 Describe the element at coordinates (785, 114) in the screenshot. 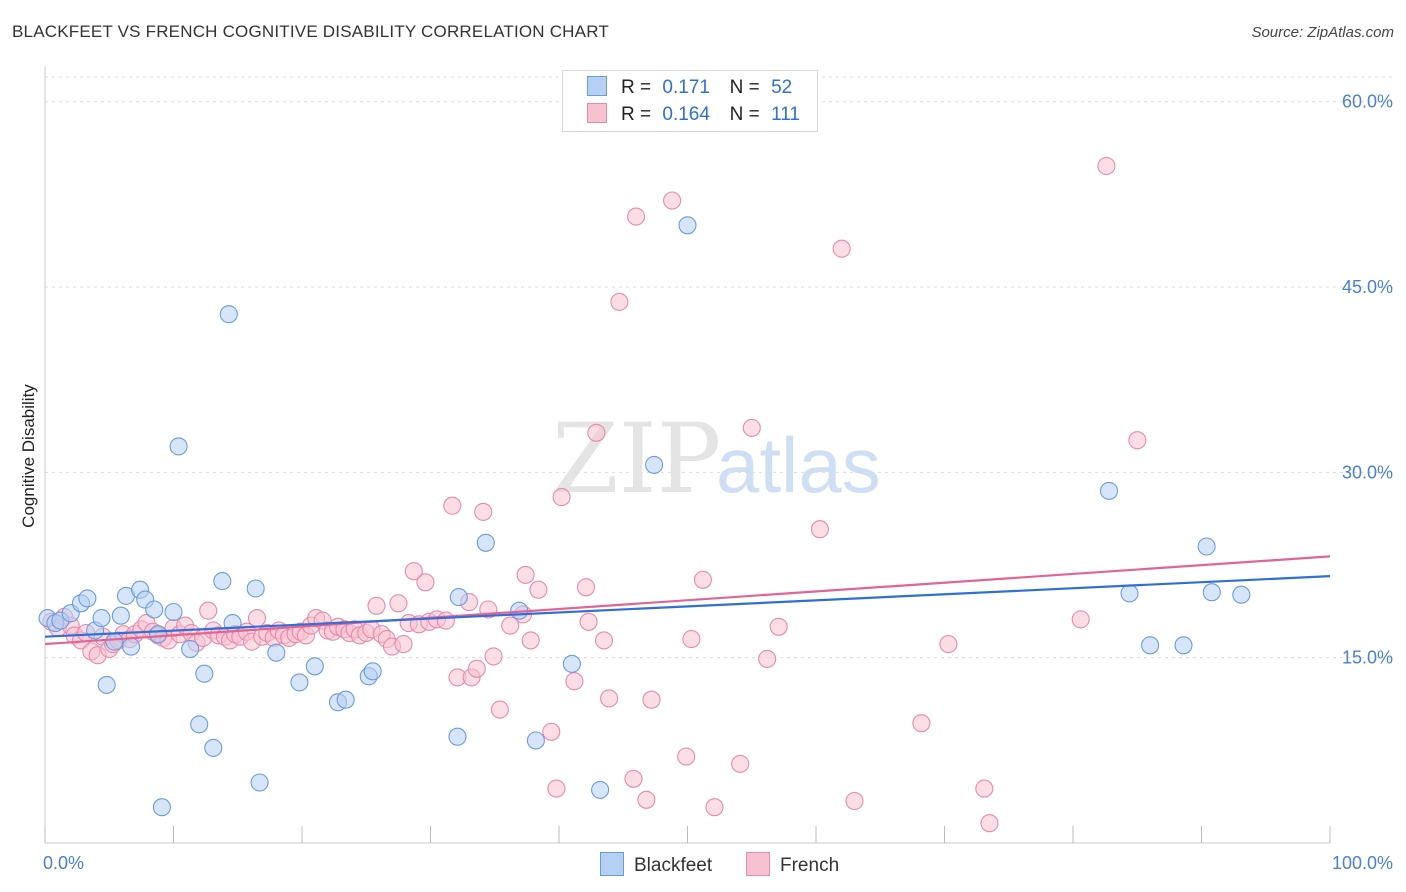

I see `legend-n-value: 111` at that location.